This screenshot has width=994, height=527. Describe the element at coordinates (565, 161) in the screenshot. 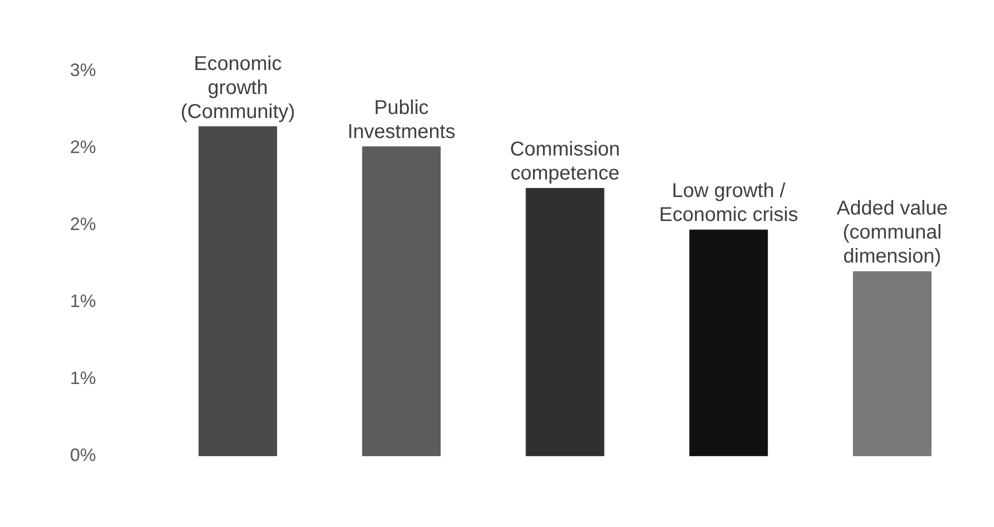

I see `x-tick-label: Commission competence` at that location.